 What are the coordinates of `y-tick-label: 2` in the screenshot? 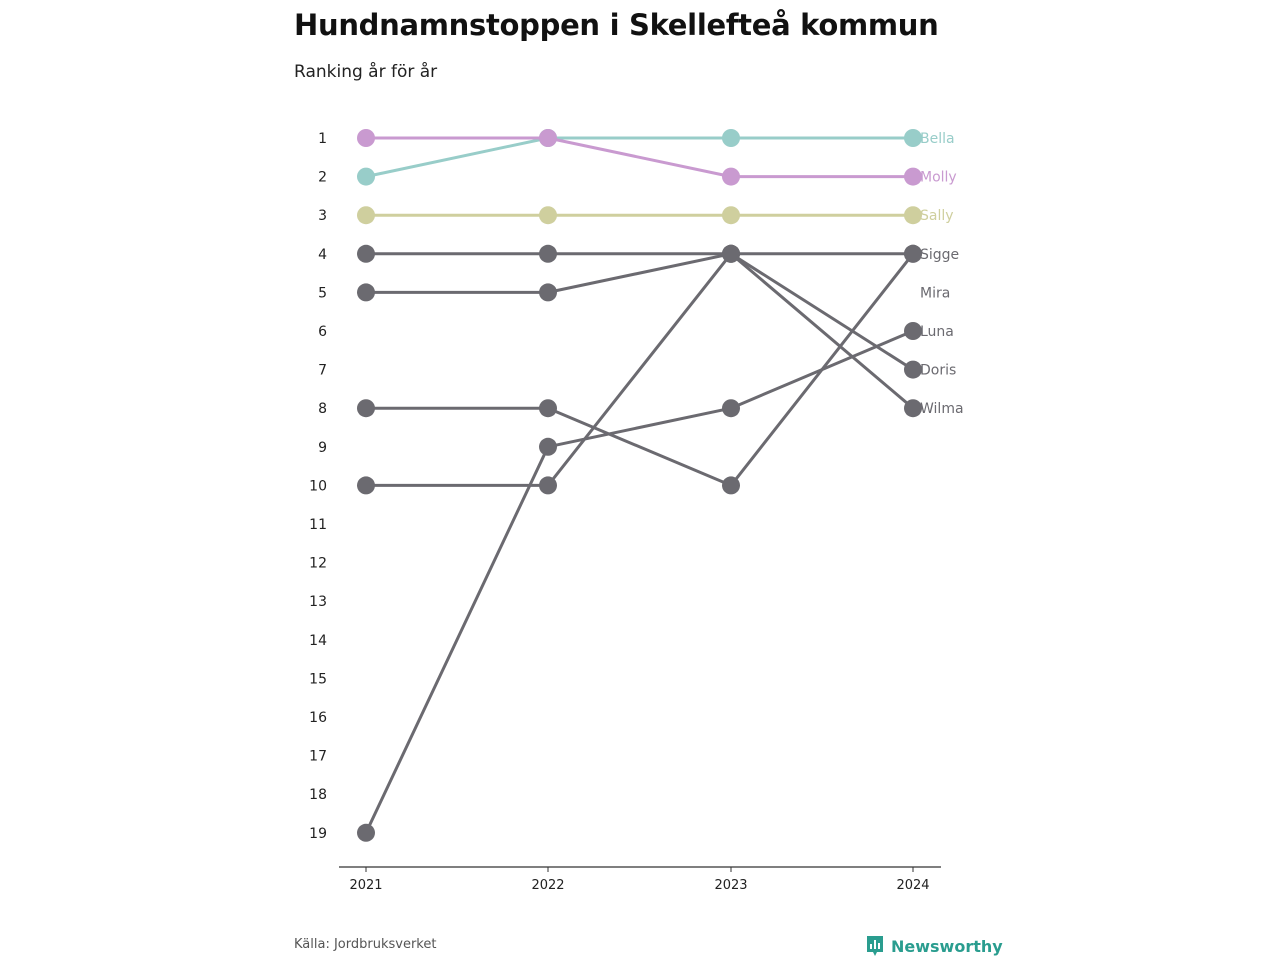 It's located at (322, 178).